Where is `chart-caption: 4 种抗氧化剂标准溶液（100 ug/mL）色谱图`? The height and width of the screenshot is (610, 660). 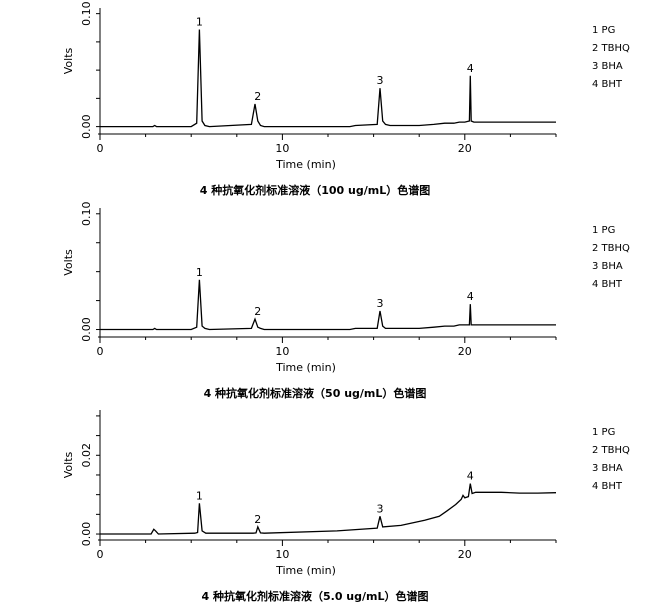 chart-caption: 4 种抗氧化剂标准溶液（100 ug/mL）色谱图 is located at coordinates (315, 190).